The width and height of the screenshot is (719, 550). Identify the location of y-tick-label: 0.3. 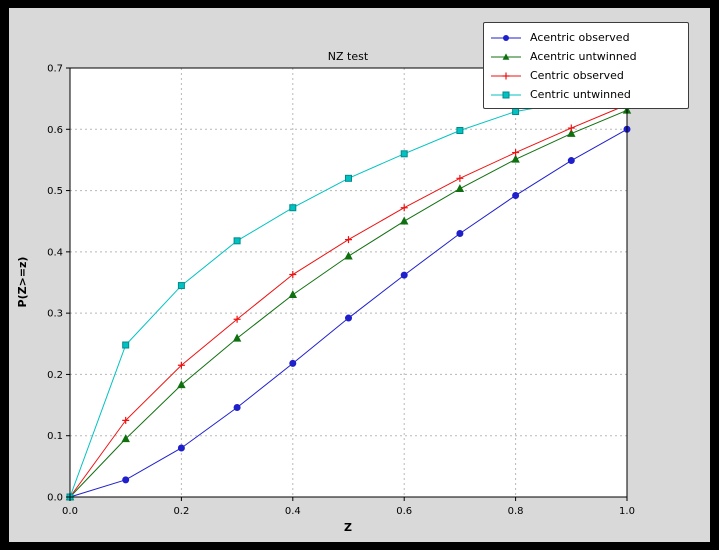
(55, 314).